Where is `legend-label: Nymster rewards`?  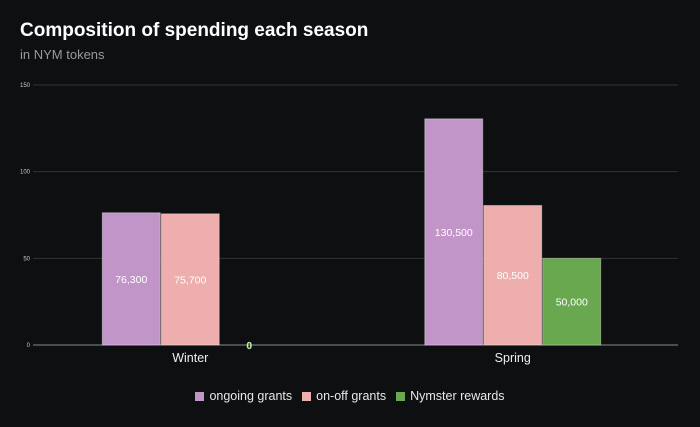 legend-label: Nymster rewards is located at coordinates (457, 396).